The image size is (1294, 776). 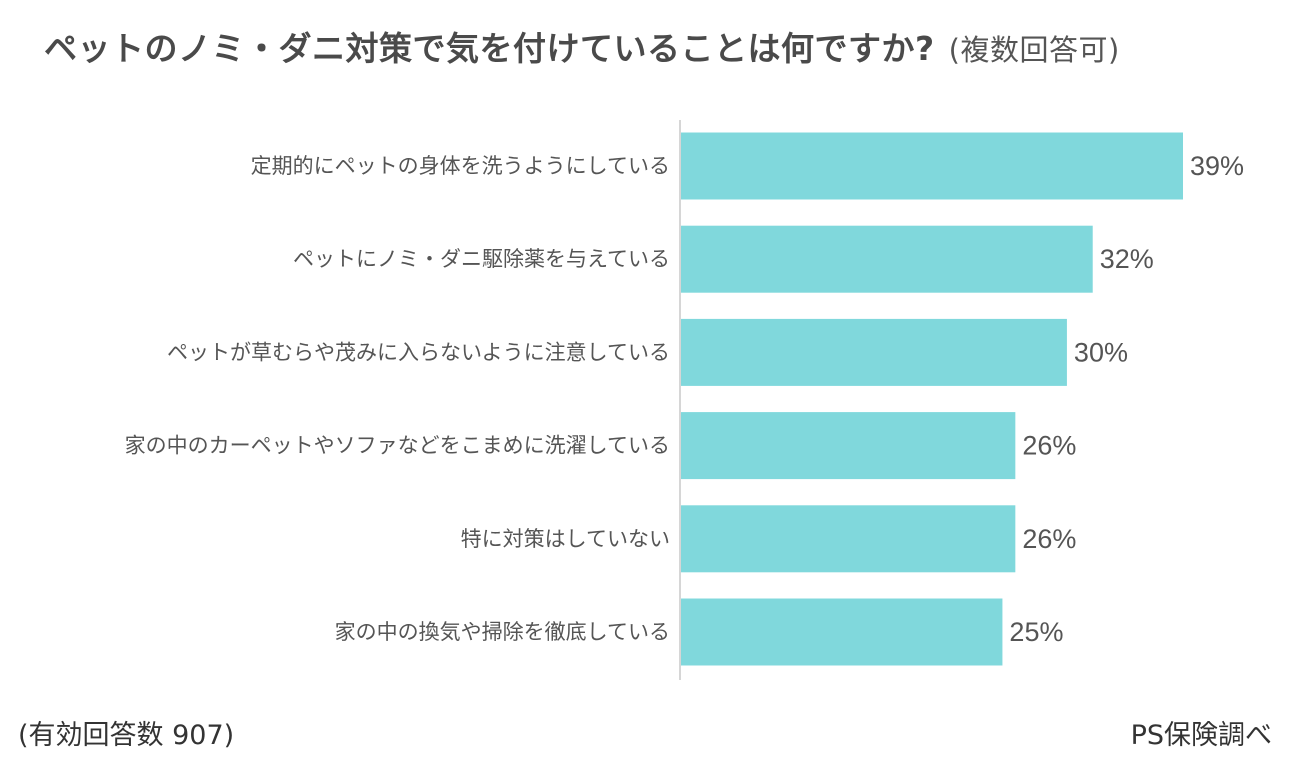 I want to click on sample-size-note: (有効回答数 907), so click(x=126, y=735).